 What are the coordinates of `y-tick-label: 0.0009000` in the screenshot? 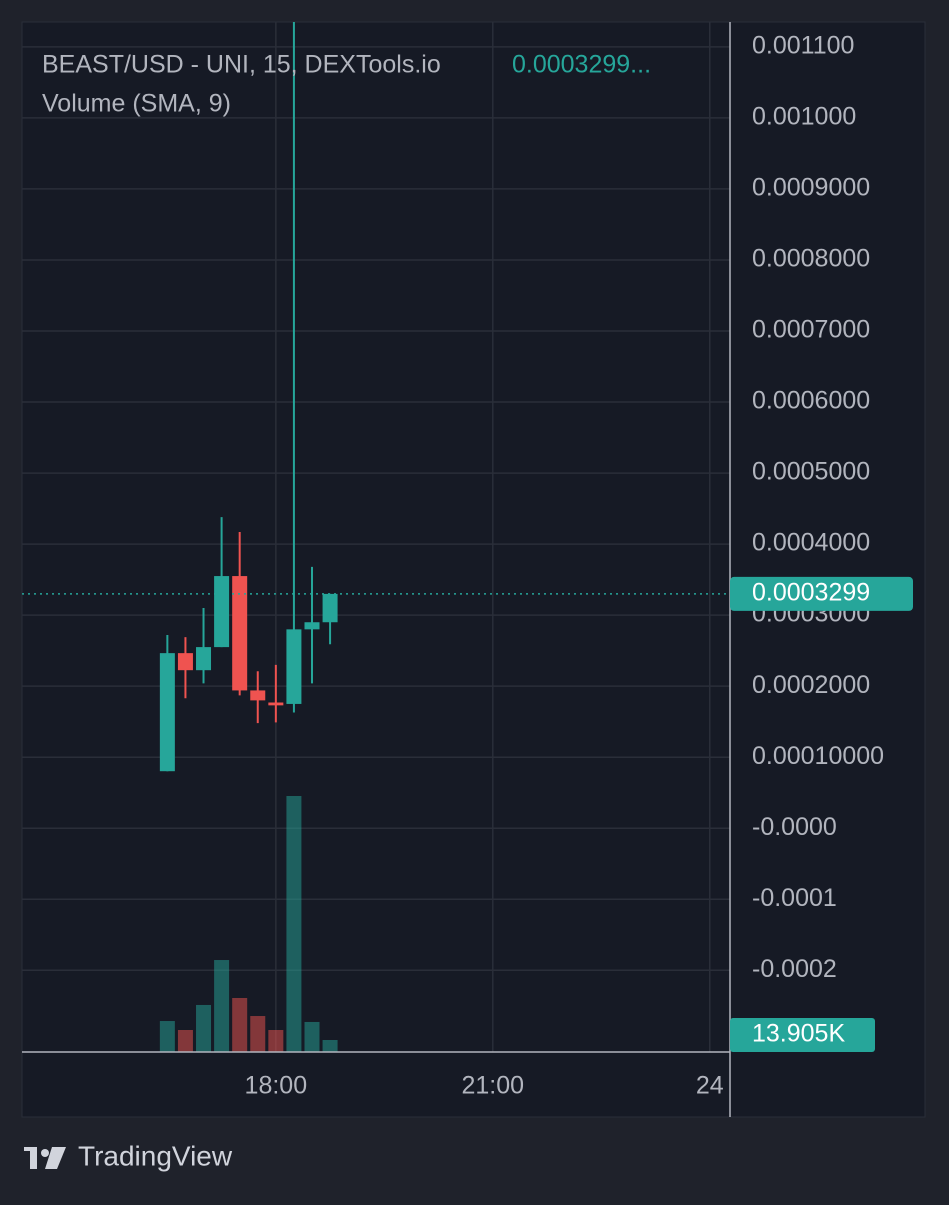 It's located at (811, 188).